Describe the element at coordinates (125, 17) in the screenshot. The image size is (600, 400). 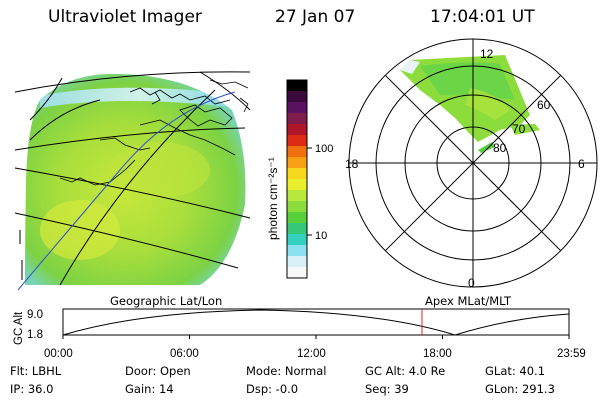
I see `instrument-title: Ultraviolet Imager` at that location.